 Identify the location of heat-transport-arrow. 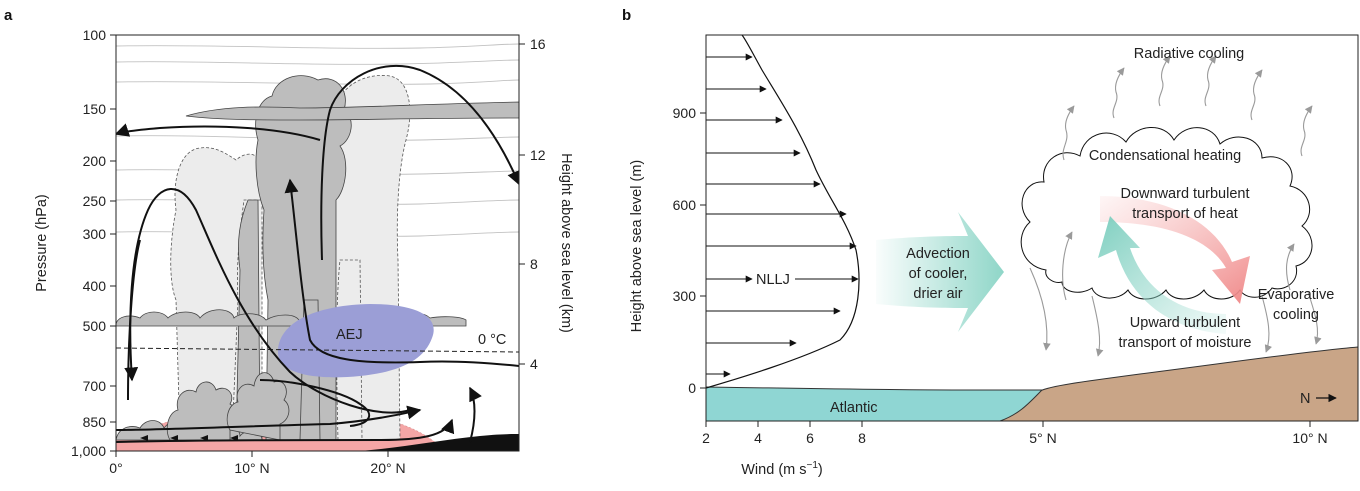
(1175, 250).